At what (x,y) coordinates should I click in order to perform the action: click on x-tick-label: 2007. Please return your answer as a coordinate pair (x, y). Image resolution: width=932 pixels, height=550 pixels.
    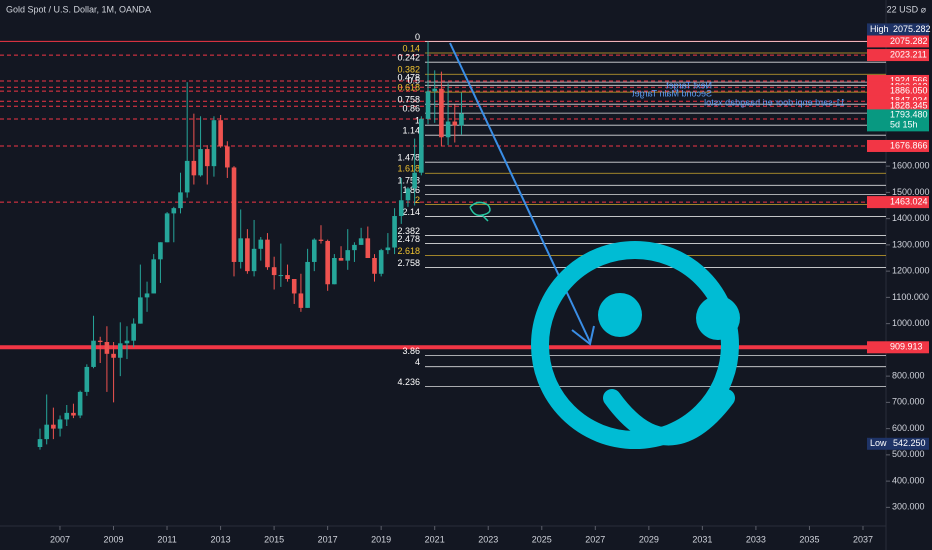
    Looking at the image, I should click on (60, 539).